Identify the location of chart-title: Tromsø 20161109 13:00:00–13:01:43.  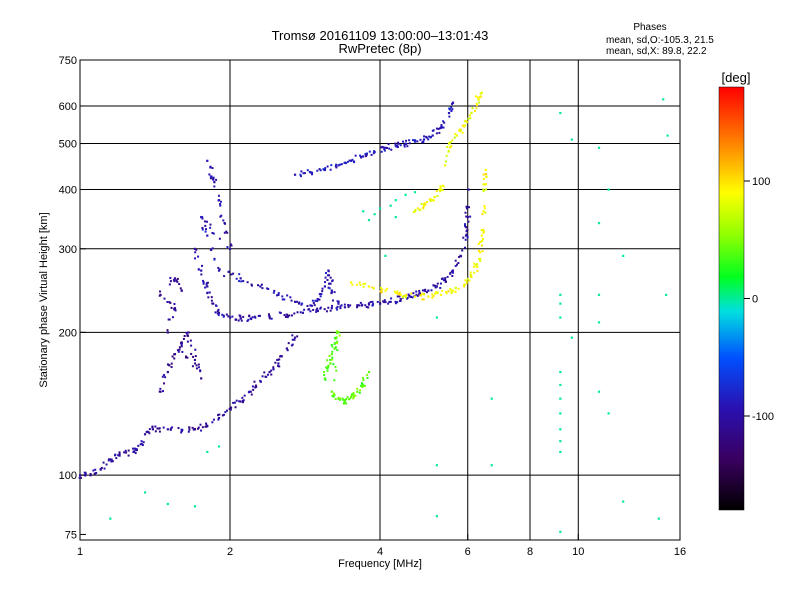
(380, 35).